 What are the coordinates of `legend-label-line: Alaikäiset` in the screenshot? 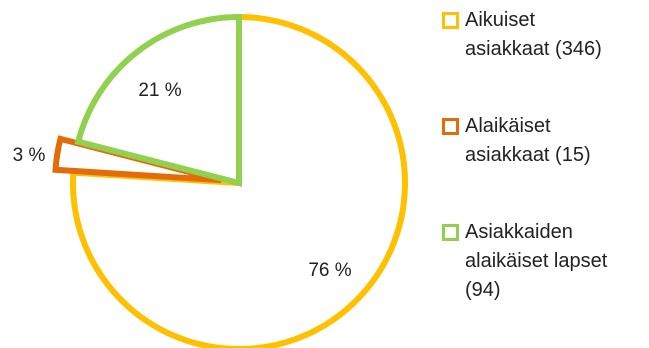 It's located at (508, 126).